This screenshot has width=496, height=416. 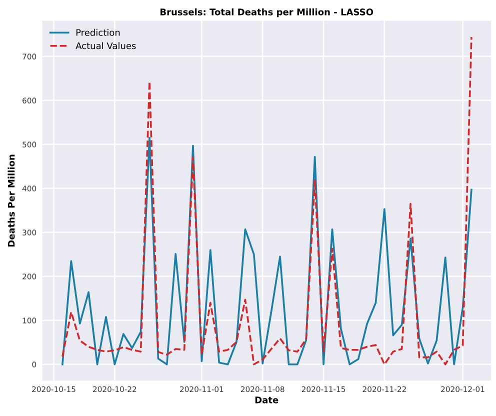 I want to click on legend-label: Actual Values, so click(x=106, y=46).